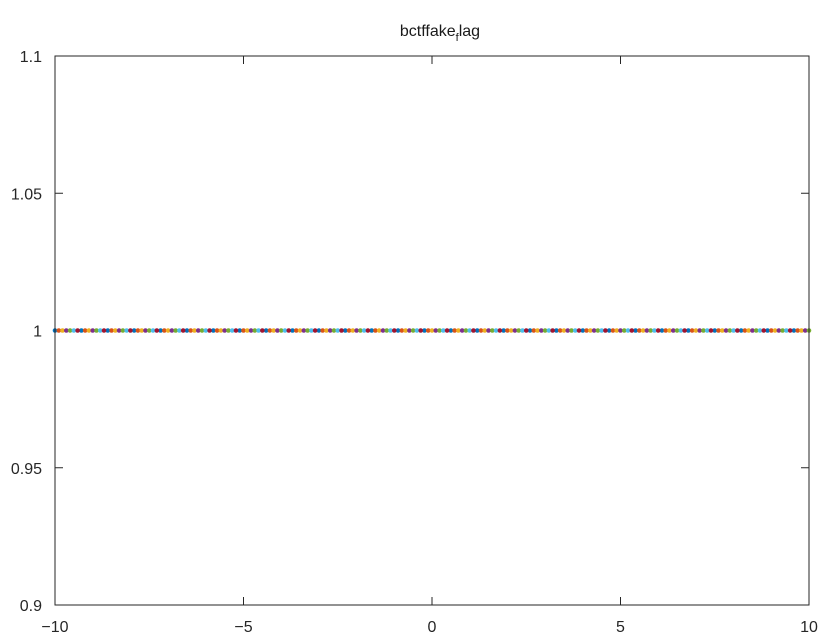  What do you see at coordinates (620, 627) in the screenshot?
I see `x-tick-label: 5` at bounding box center [620, 627].